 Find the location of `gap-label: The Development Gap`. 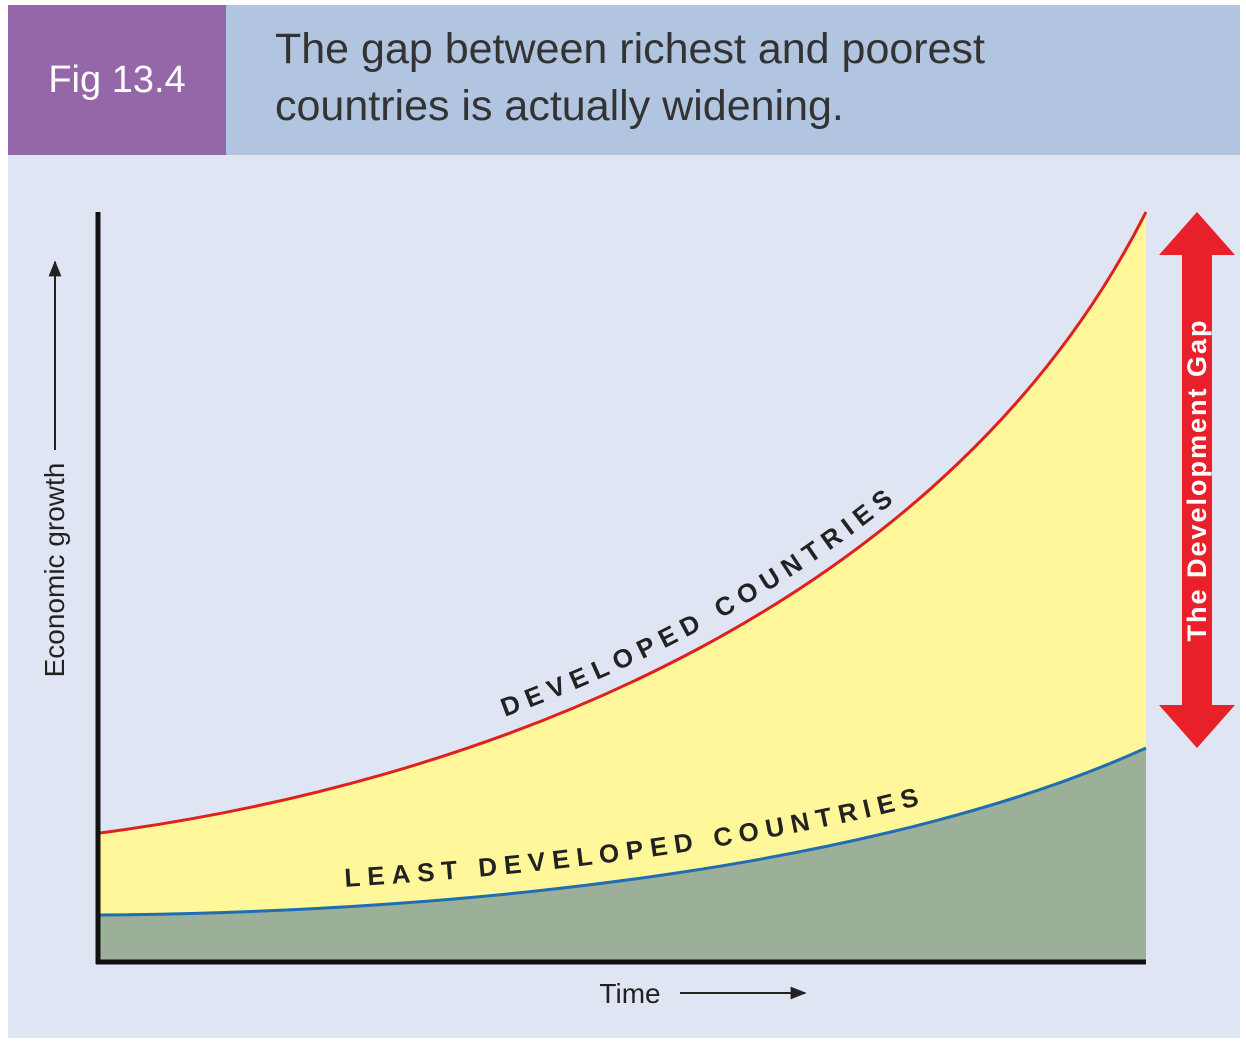

gap-label: The Development Gap is located at coordinates (1197, 479).